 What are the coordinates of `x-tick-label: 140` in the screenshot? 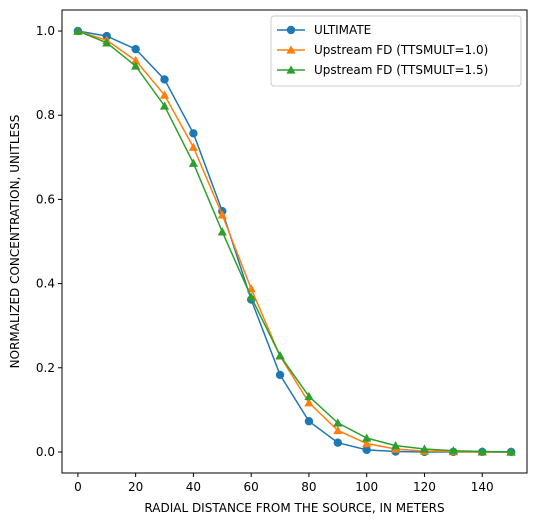 It's located at (482, 487).